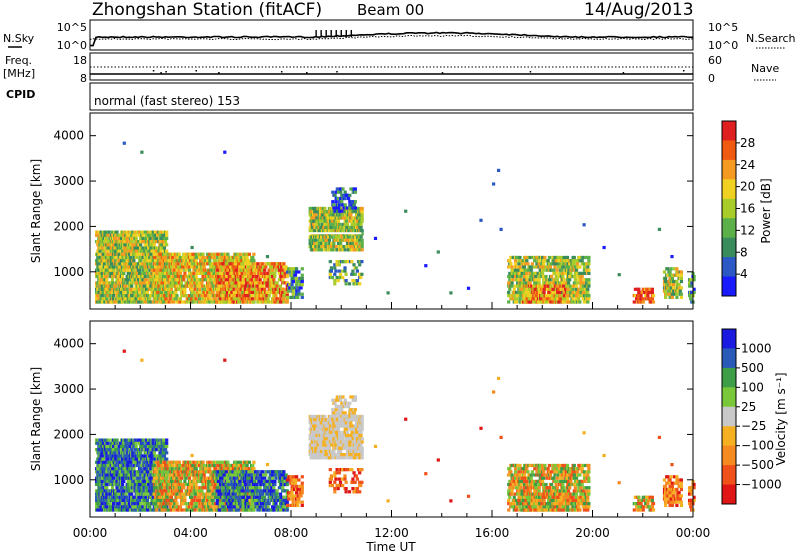  Describe the element at coordinates (391, 96) in the screenshot. I see `cpid-panel-frame` at that location.